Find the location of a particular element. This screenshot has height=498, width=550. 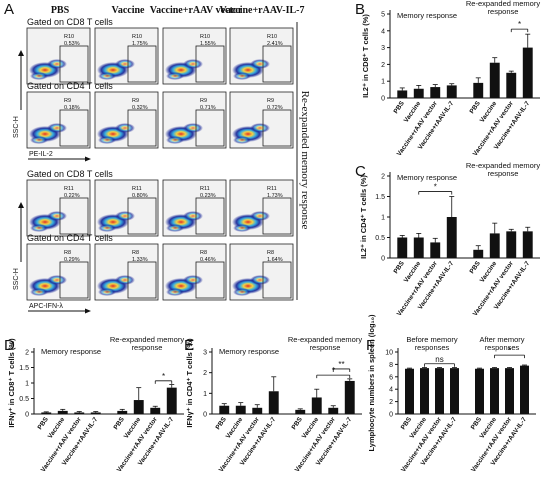

y-axis-label: Lymphocyte numbers in spleen (log₁₀) is located at coordinates (371, 383).